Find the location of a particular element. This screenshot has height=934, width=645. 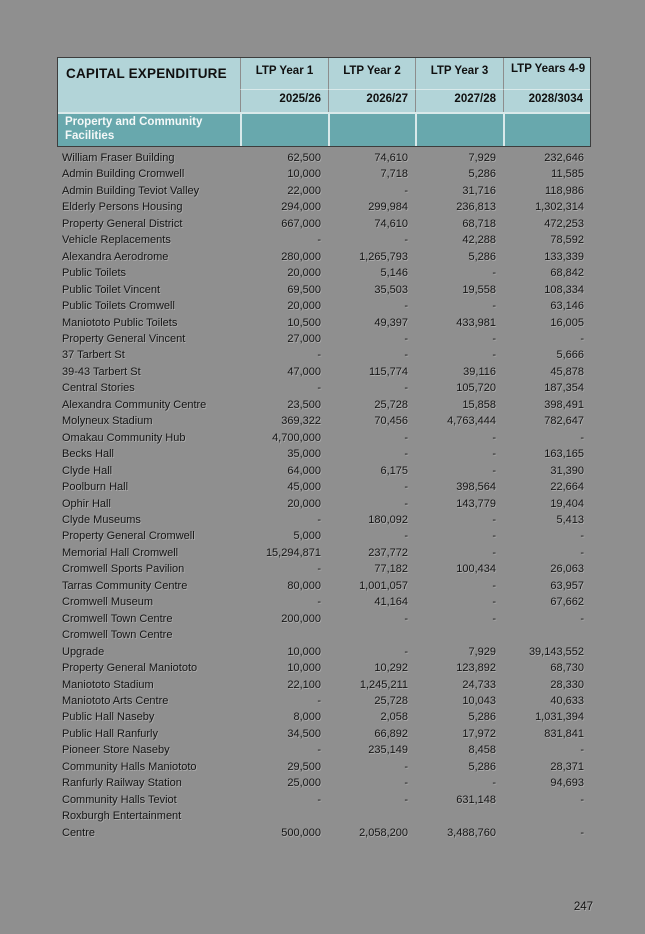

row-value: 472,253 is located at coordinates (564, 223).